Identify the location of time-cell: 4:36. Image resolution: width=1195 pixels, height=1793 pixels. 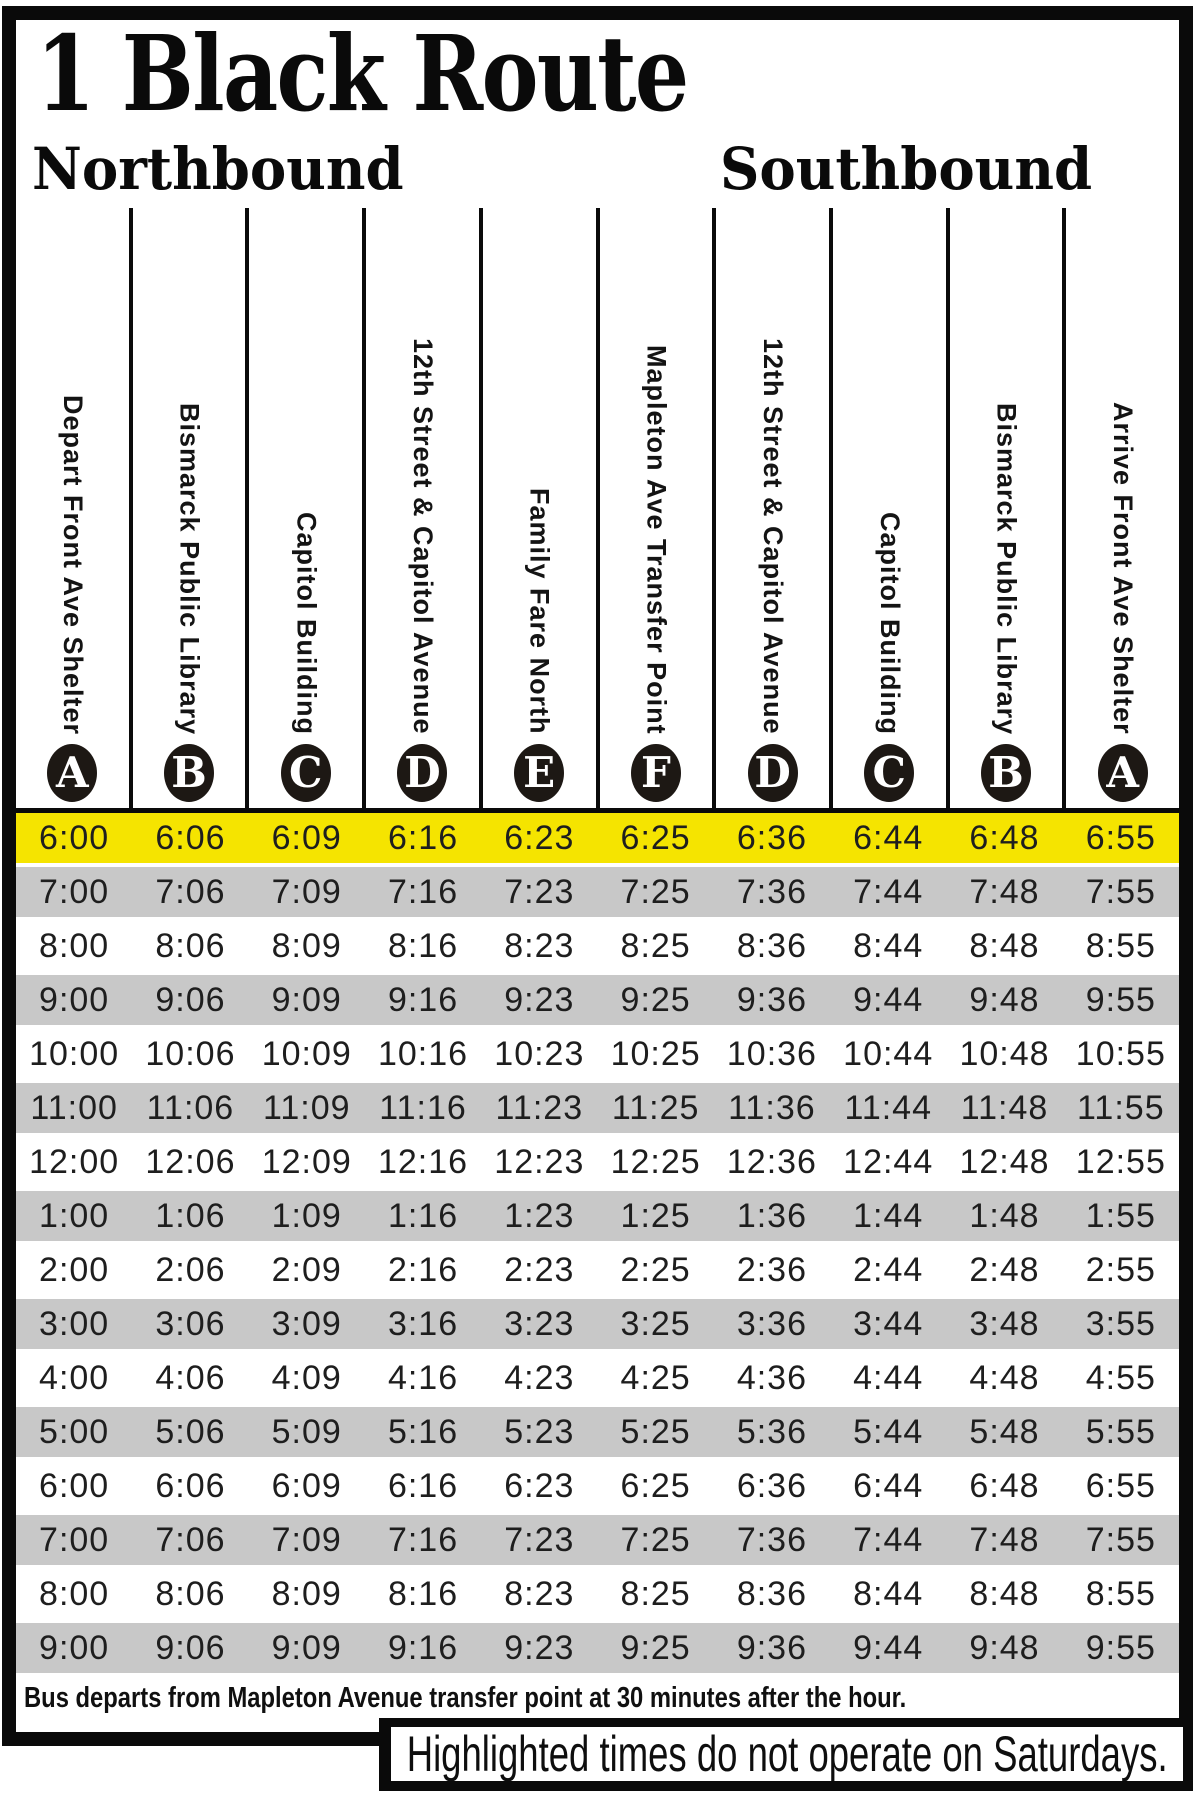
(772, 1378).